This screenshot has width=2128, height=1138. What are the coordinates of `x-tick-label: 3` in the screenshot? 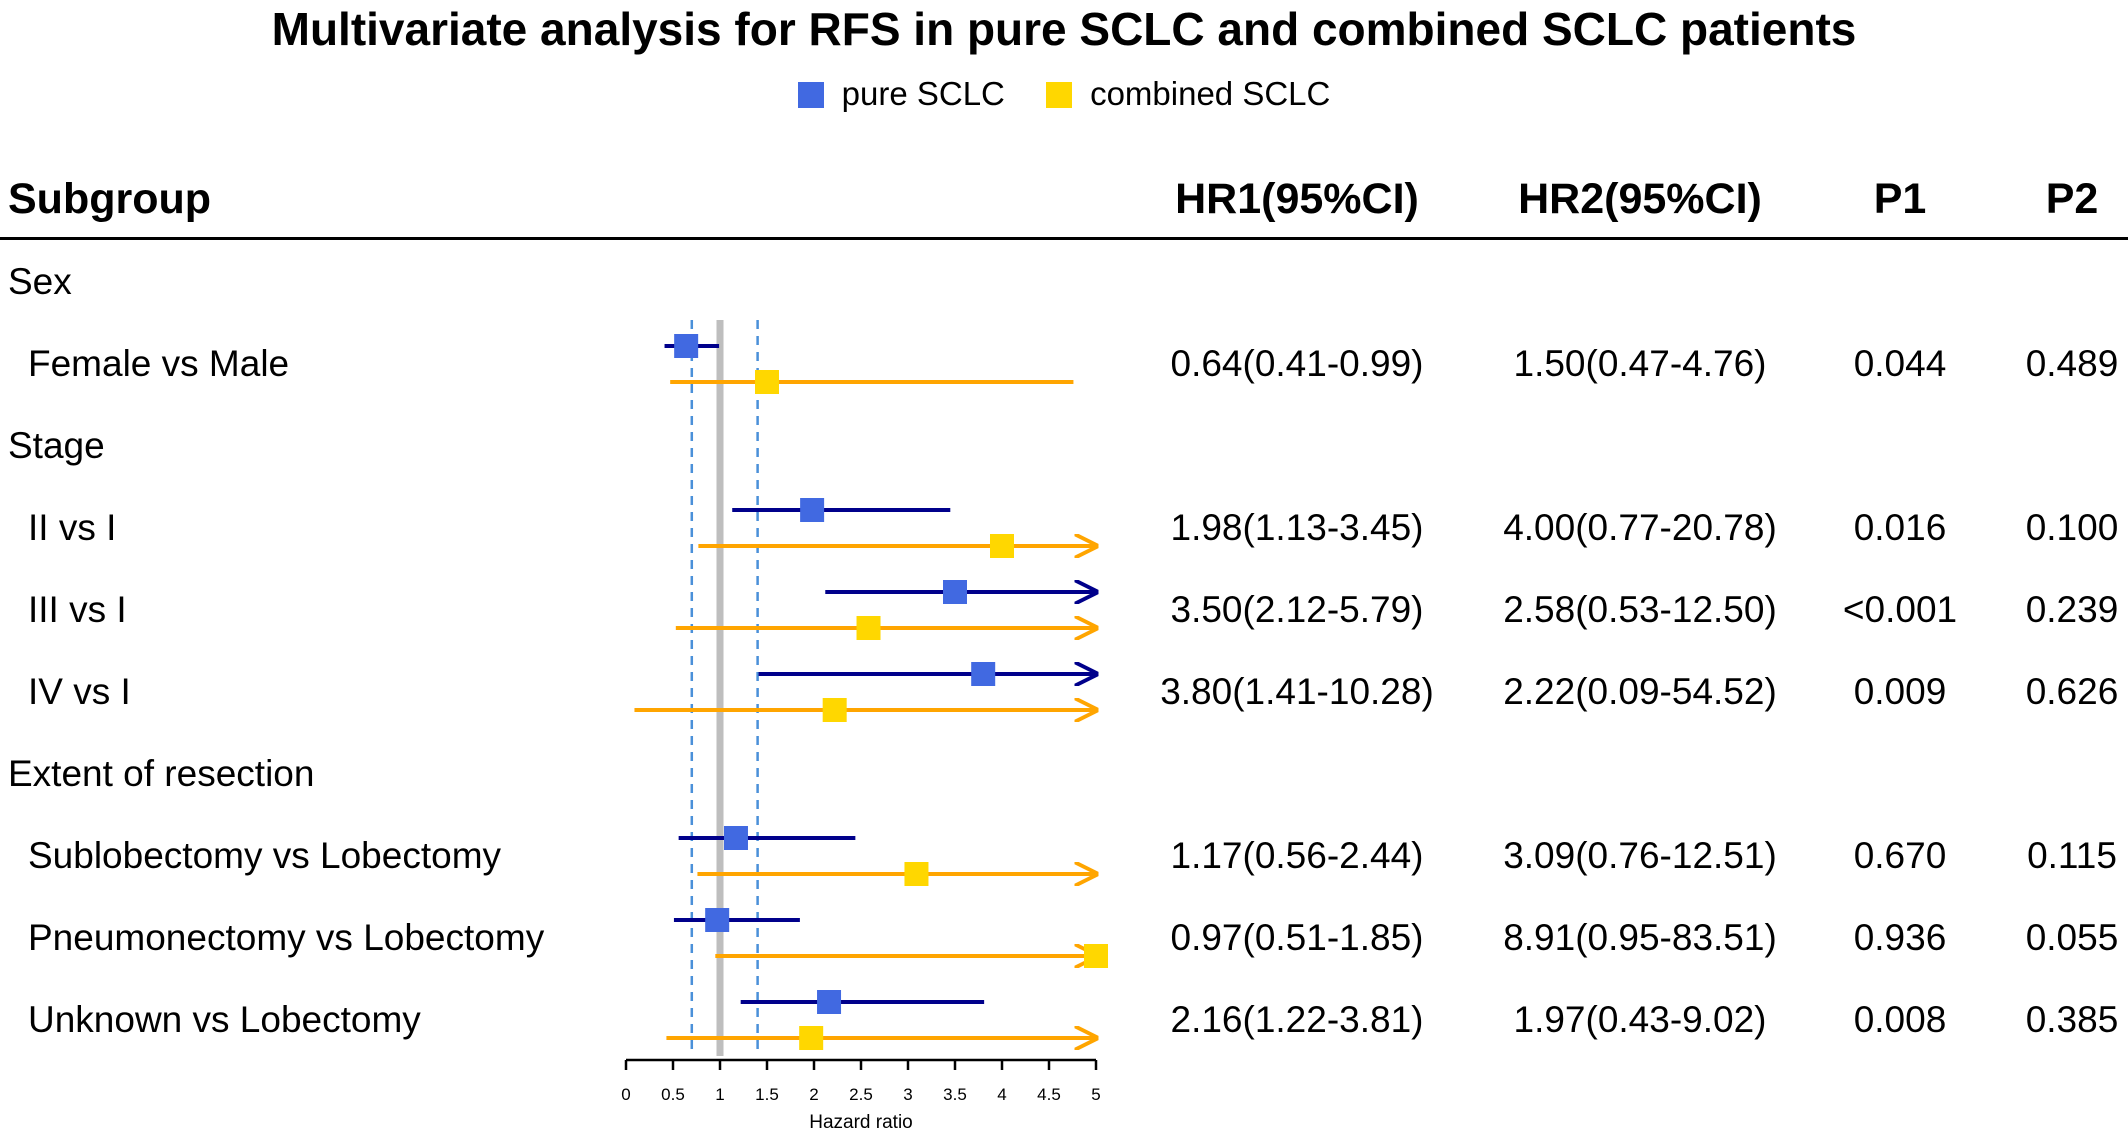 It's located at (907, 1094).